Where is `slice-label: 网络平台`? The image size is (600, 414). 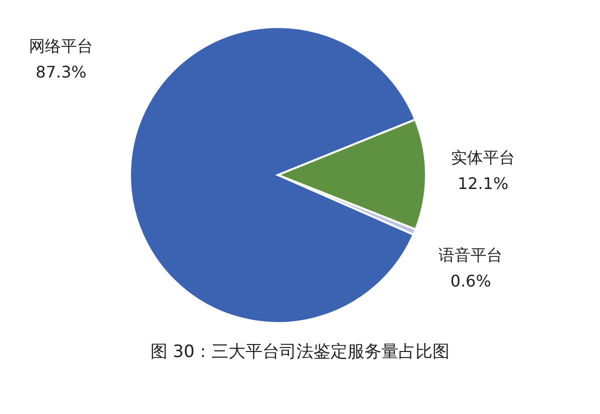 slice-label: 网络平台 is located at coordinates (61, 46).